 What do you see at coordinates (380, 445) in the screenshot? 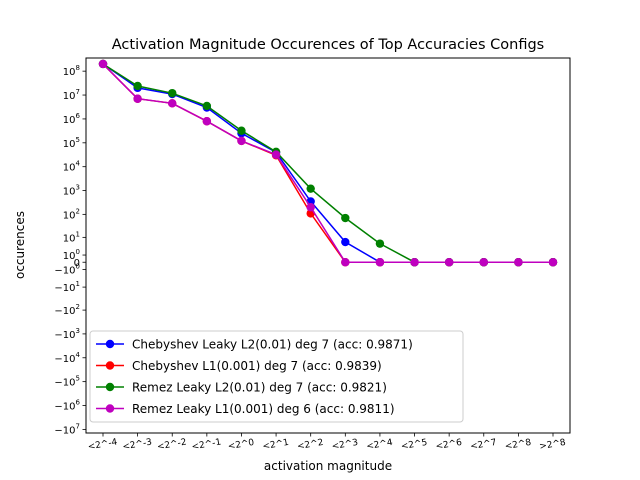
I see `x-tick-label: <2^4` at bounding box center [380, 445].